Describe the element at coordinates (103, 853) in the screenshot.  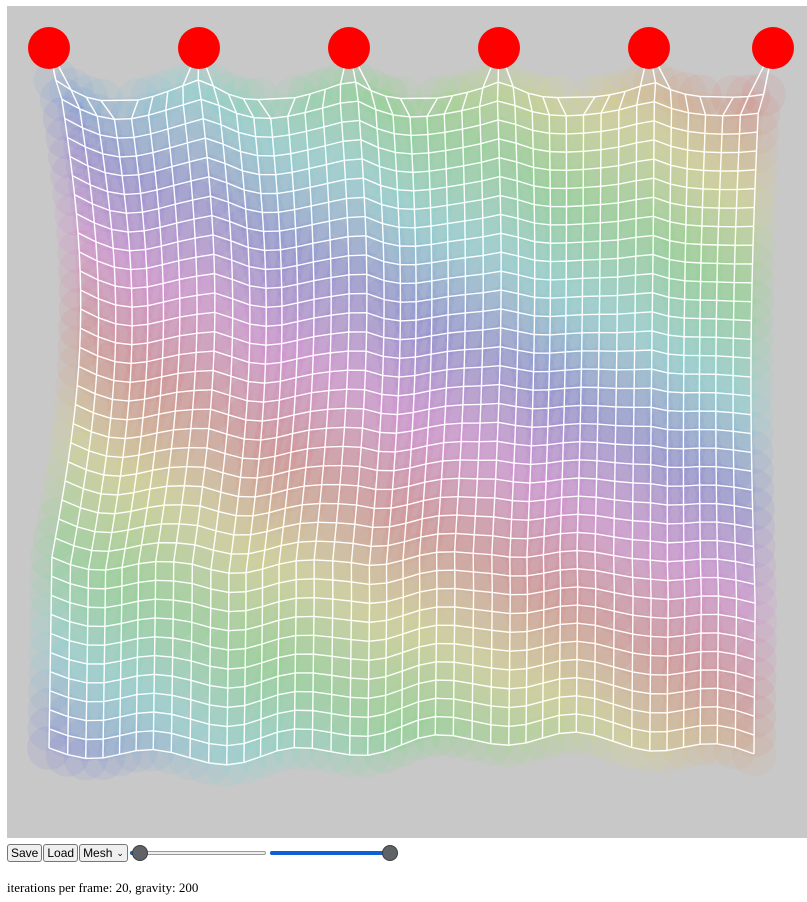
I see `mode-select: Mesh ⌄` at that location.